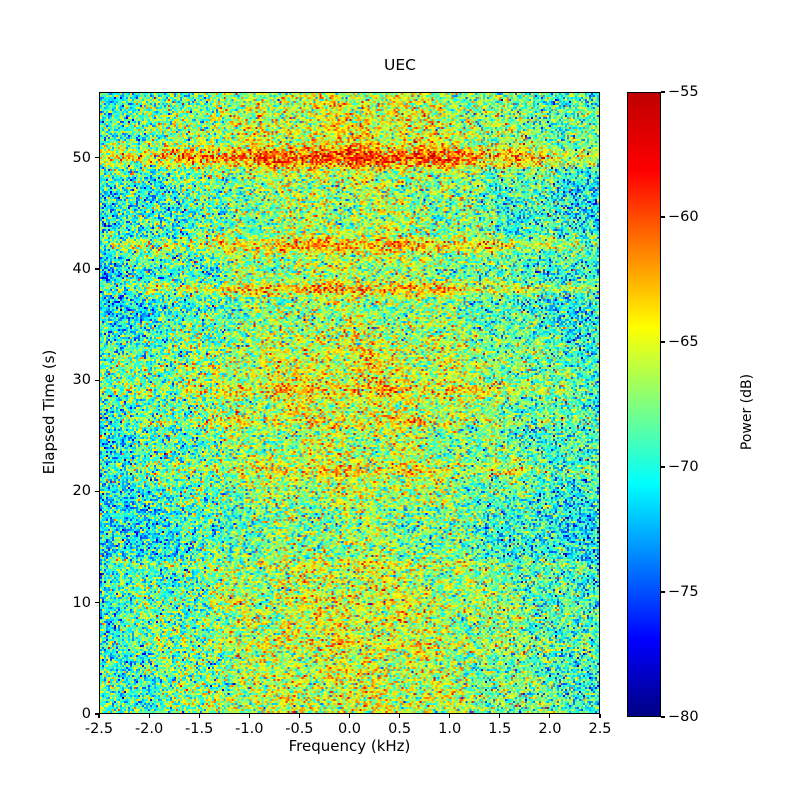  What do you see at coordinates (49, 412) in the screenshot?
I see `y-axis-label: Elapsed Time (s)` at bounding box center [49, 412].